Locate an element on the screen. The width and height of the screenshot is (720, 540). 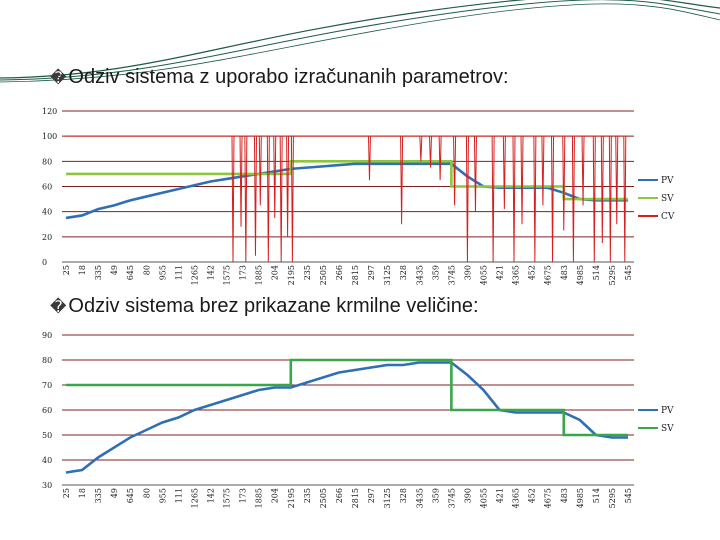
y-tick-label: 50 is located at coordinates (47, 435).